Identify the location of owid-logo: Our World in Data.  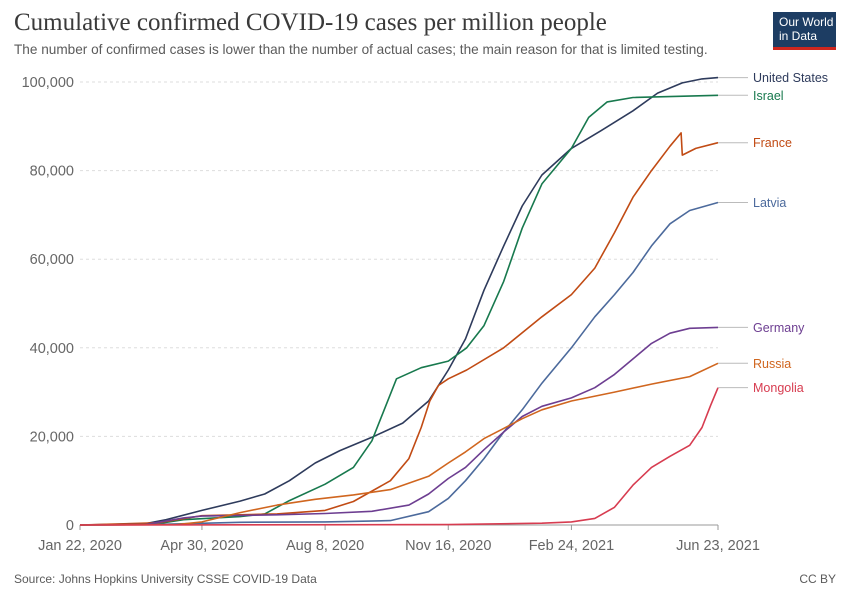
(804, 31).